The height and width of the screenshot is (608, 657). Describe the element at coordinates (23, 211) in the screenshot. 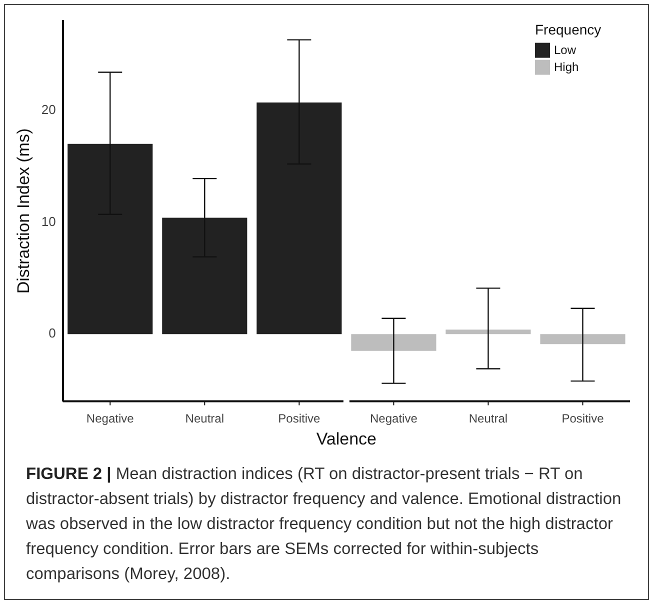

I see `y-axis-title: Distraction Index (ms)` at that location.